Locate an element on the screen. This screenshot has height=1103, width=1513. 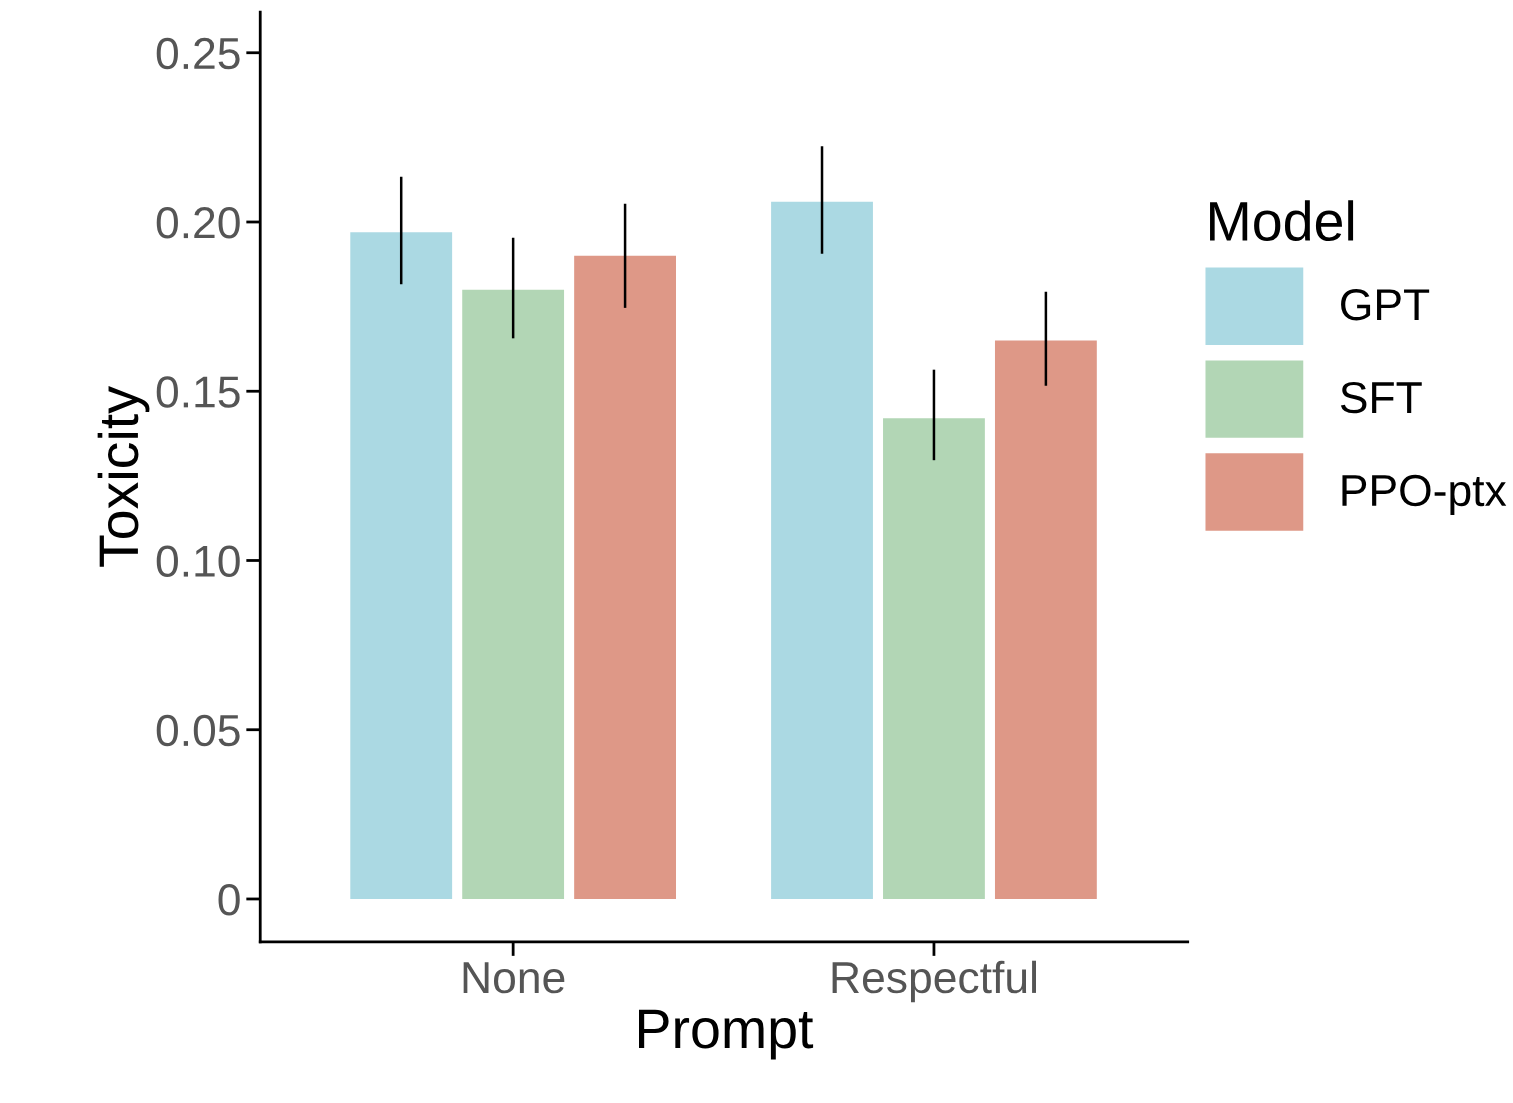
y-tick-label: 0.05 is located at coordinates (198, 730).